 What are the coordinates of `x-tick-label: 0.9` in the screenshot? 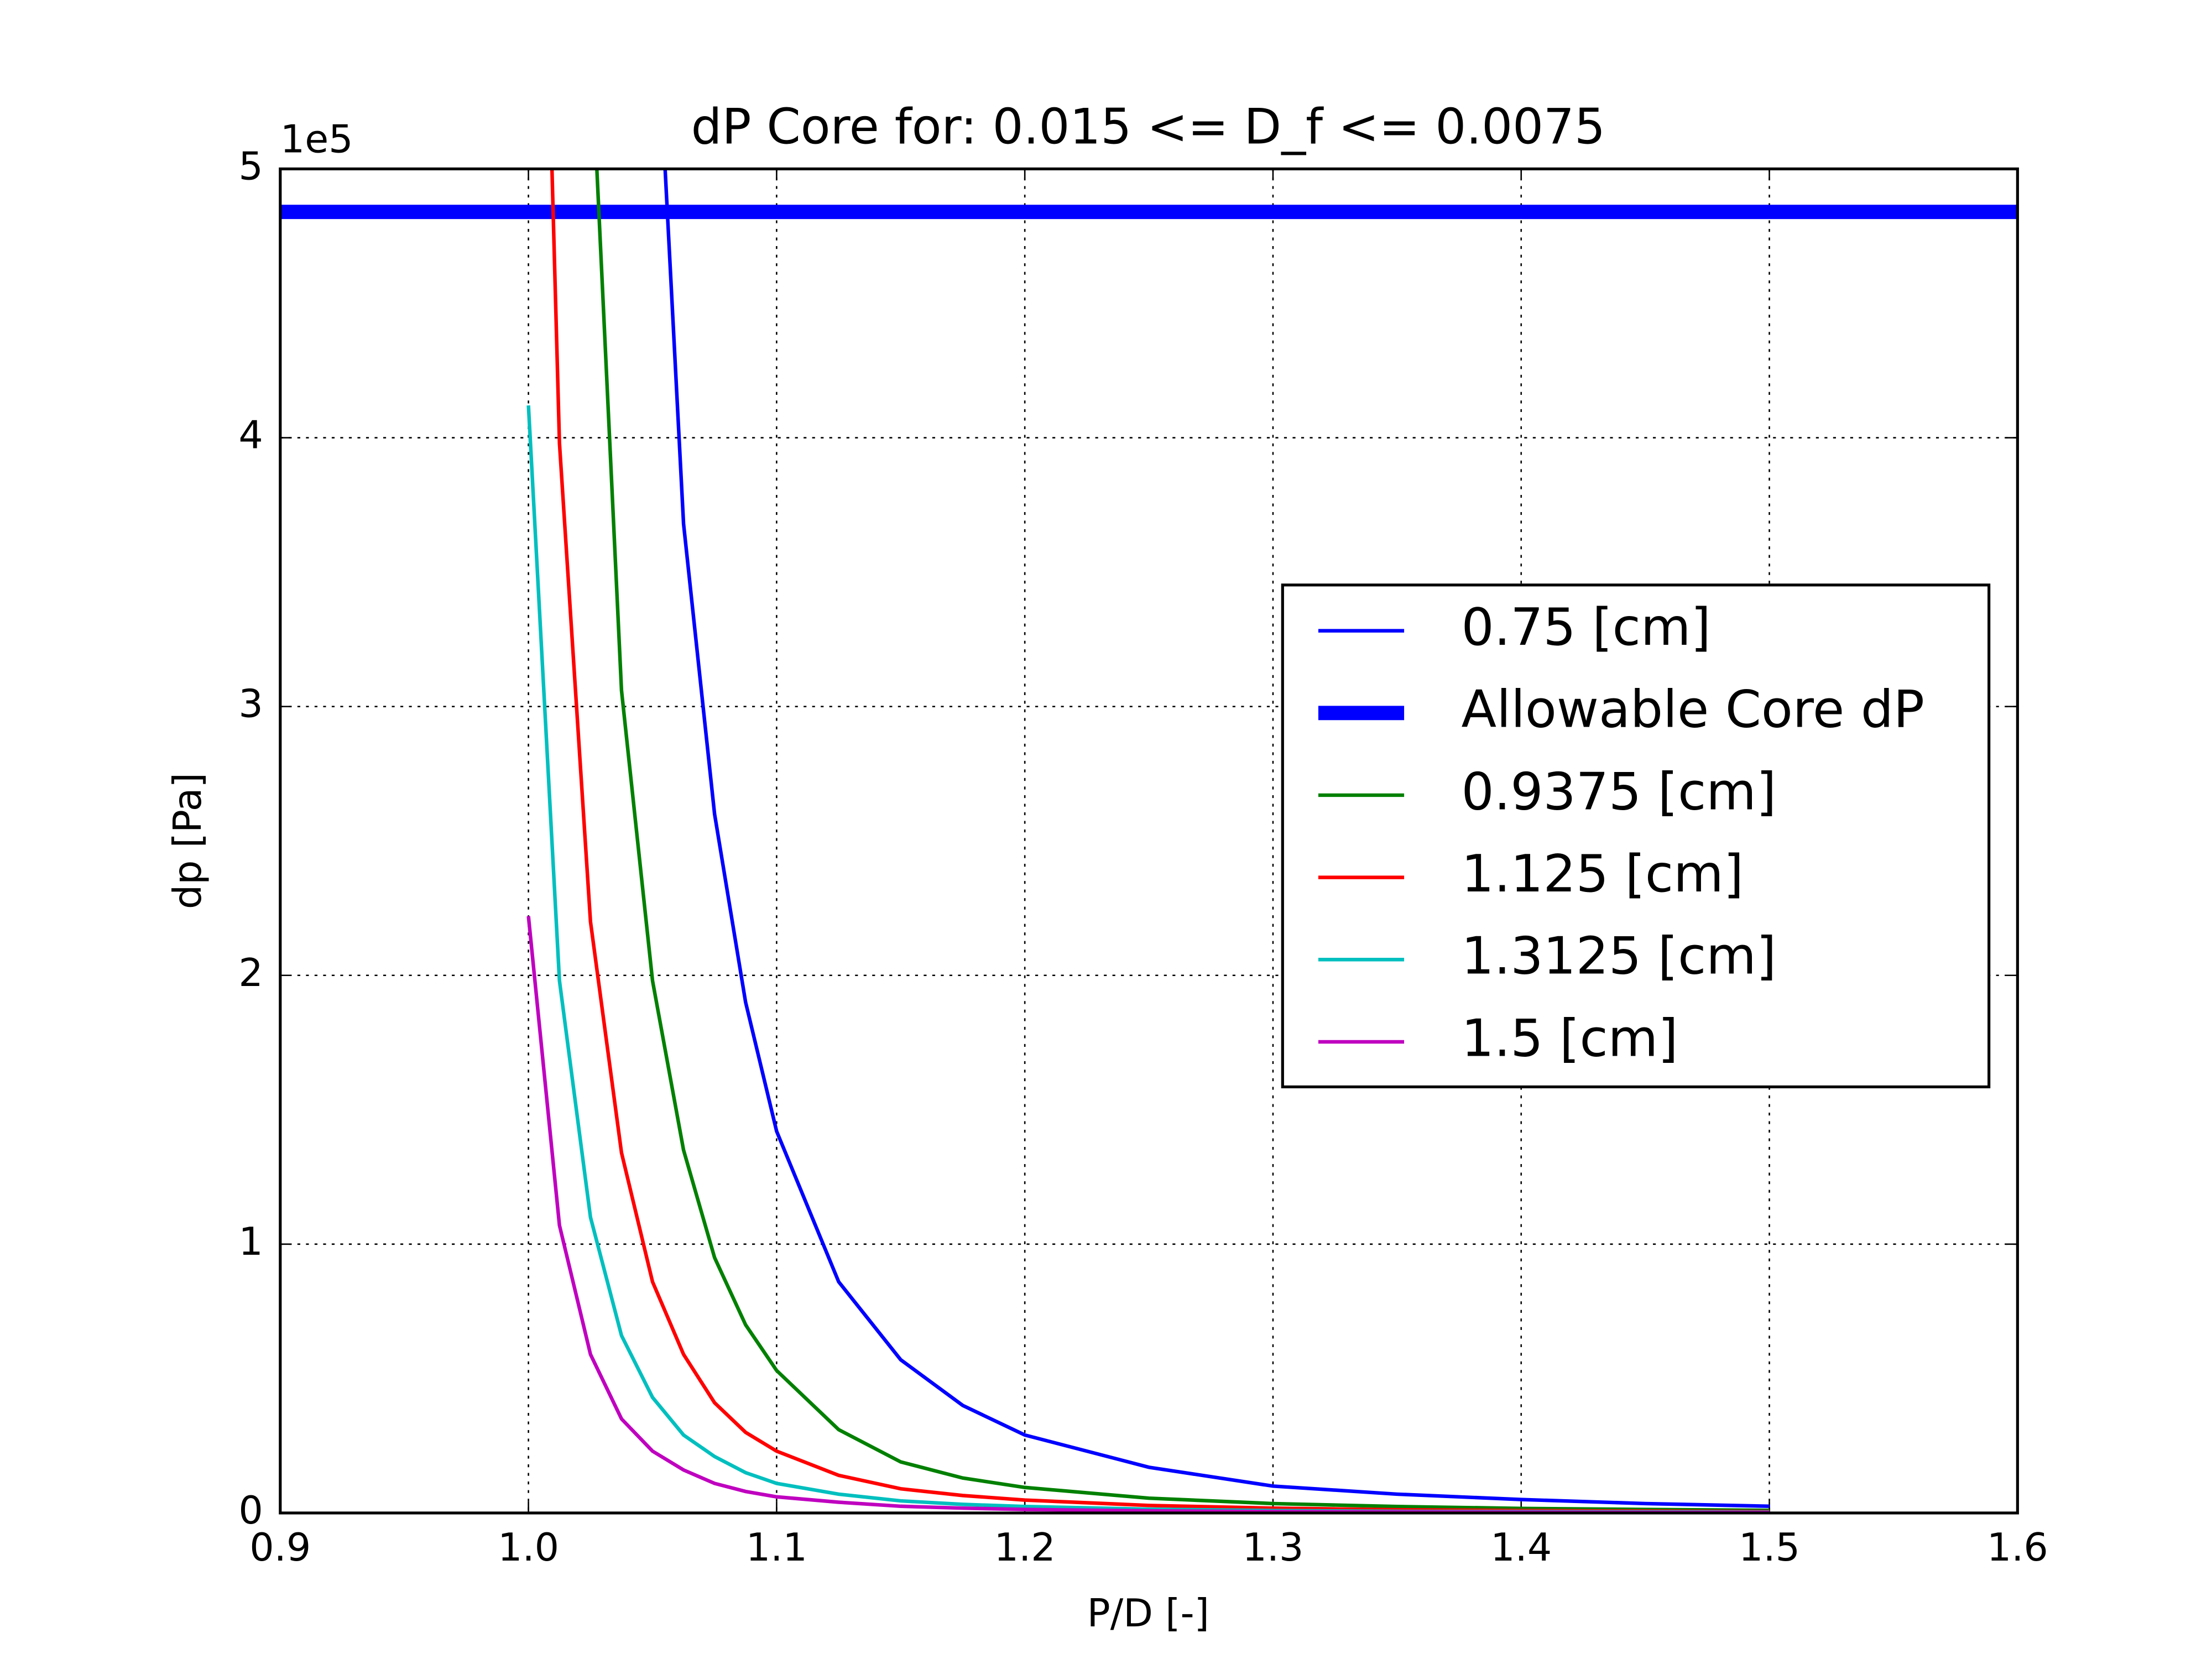 It's located at (280, 1548).